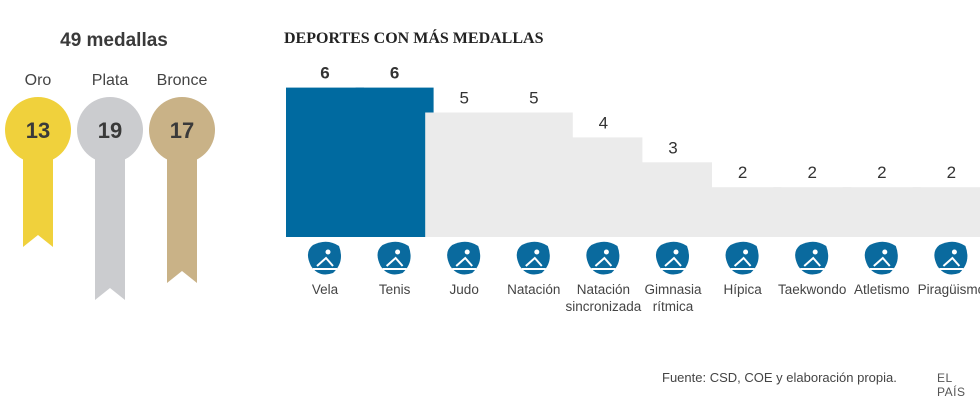  Describe the element at coordinates (812, 258) in the screenshot. I see `taekwondo-icon` at that location.